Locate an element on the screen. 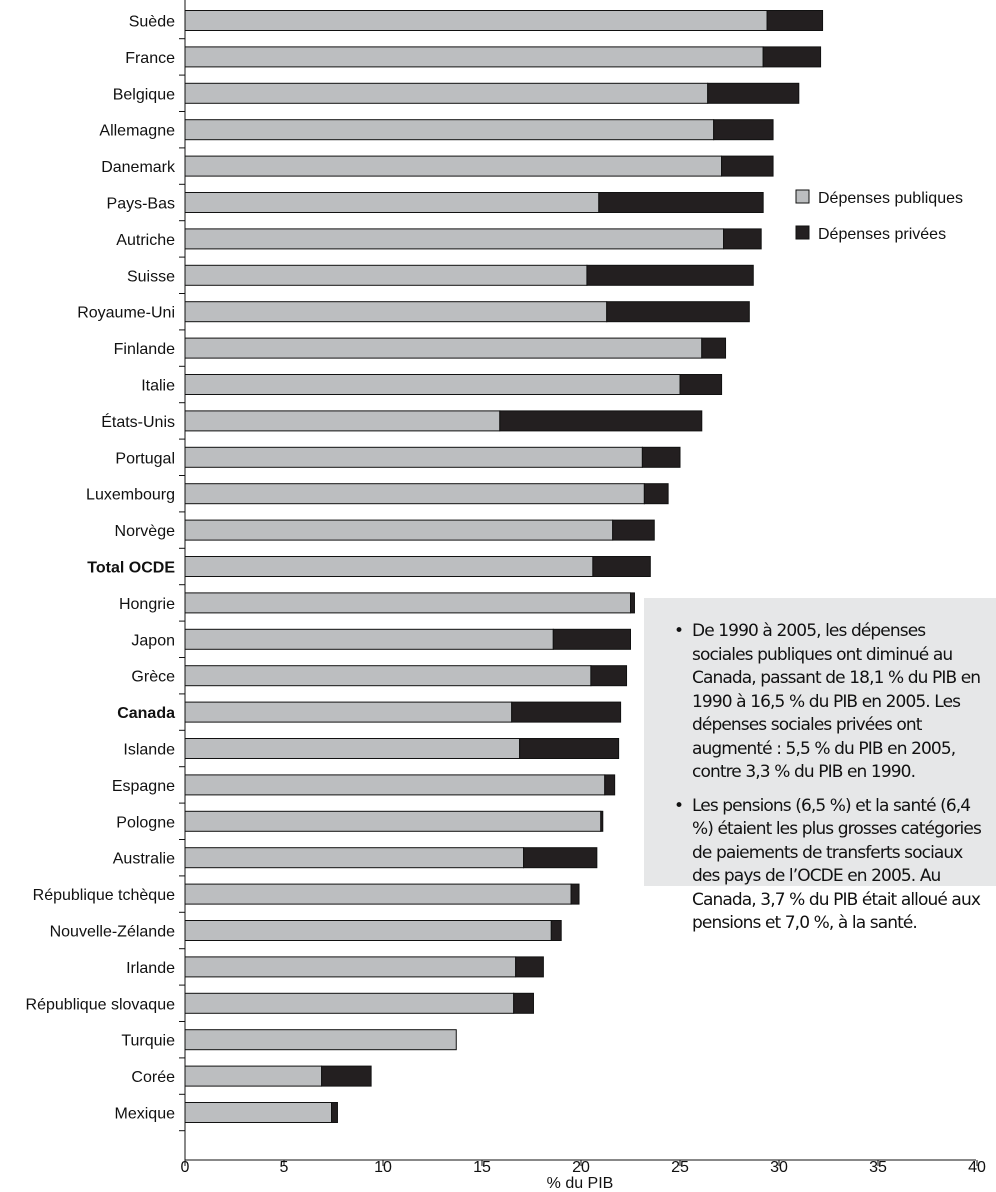 This screenshot has width=996, height=1192. category-label-turquie: Turquie is located at coordinates (148, 1041).